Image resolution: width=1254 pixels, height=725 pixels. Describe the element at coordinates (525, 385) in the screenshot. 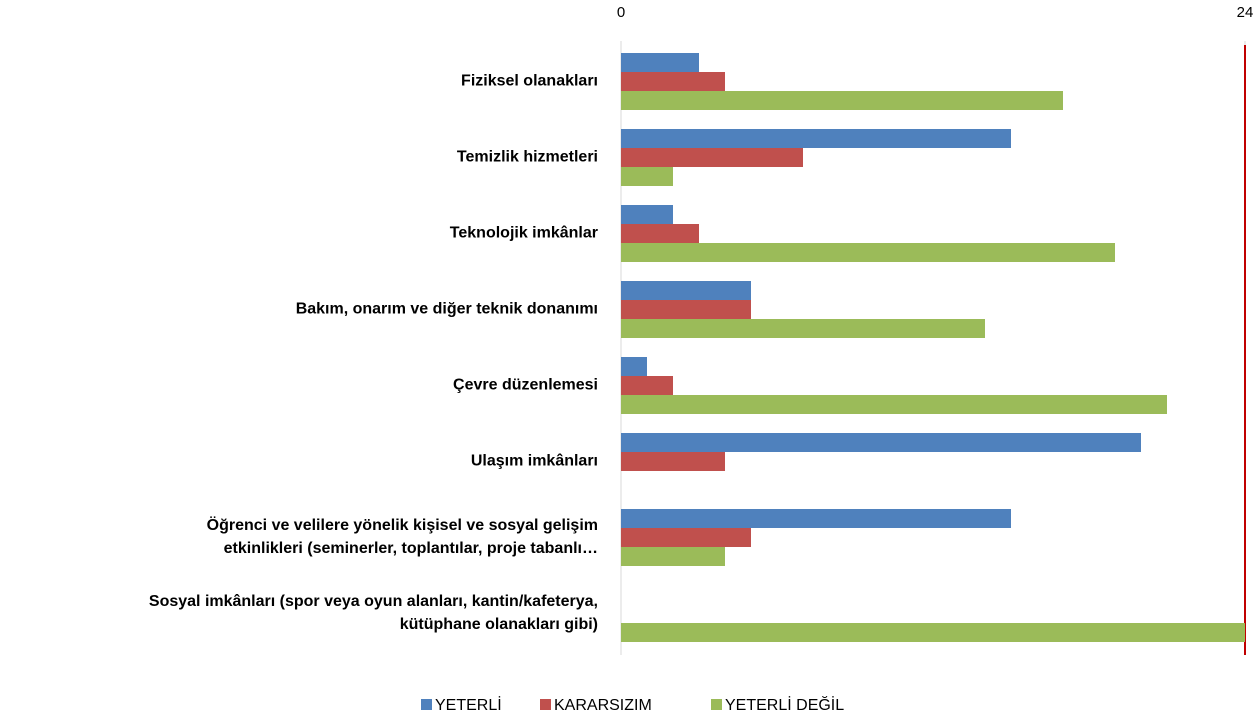

I see `category-label: Çevre düzenlemesi` at that location.